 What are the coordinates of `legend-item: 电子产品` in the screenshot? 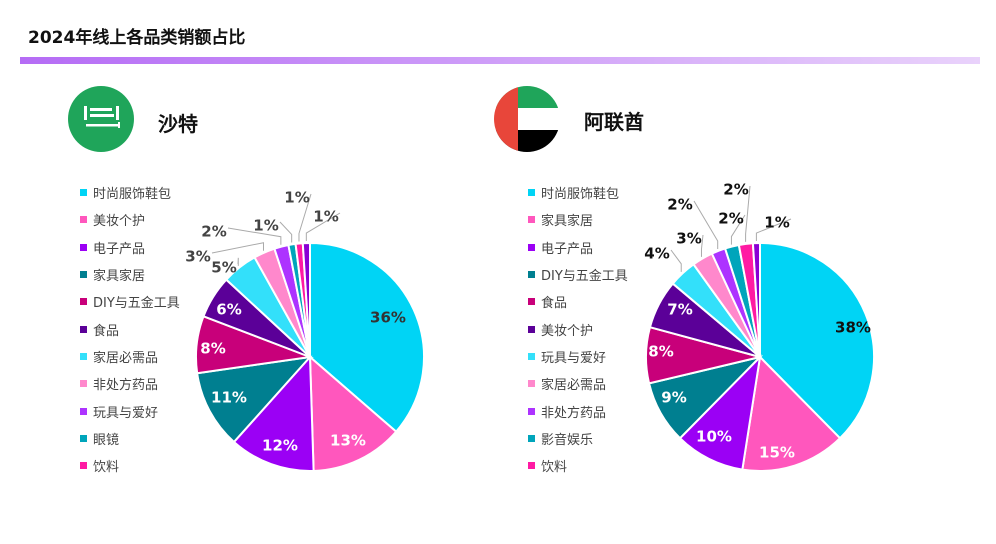 It's located at (130, 247).